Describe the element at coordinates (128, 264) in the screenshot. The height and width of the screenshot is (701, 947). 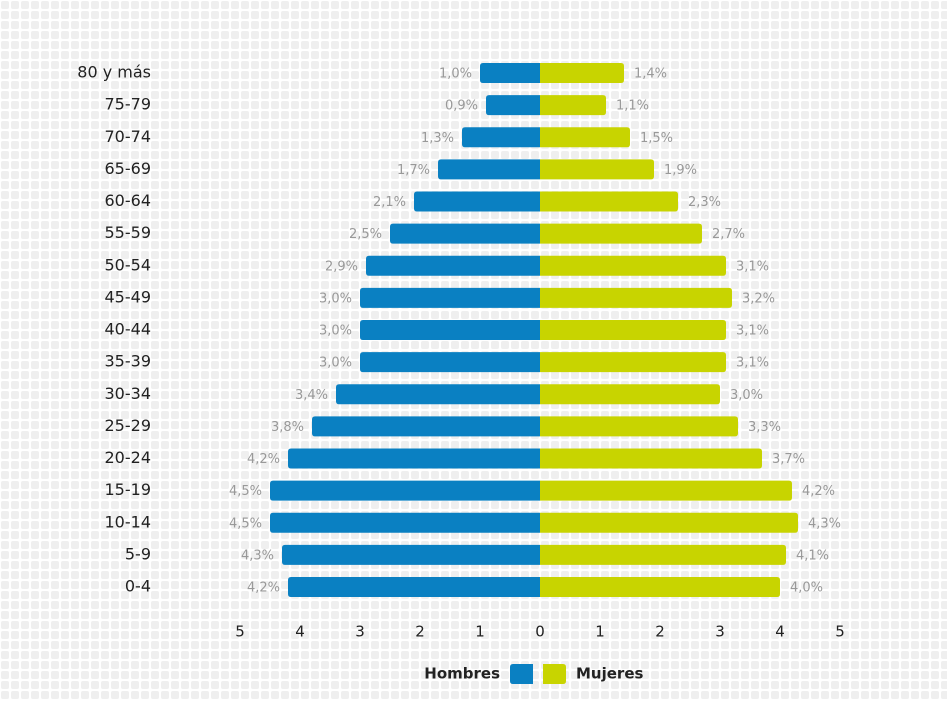
I see `category-label: 50-54` at that location.